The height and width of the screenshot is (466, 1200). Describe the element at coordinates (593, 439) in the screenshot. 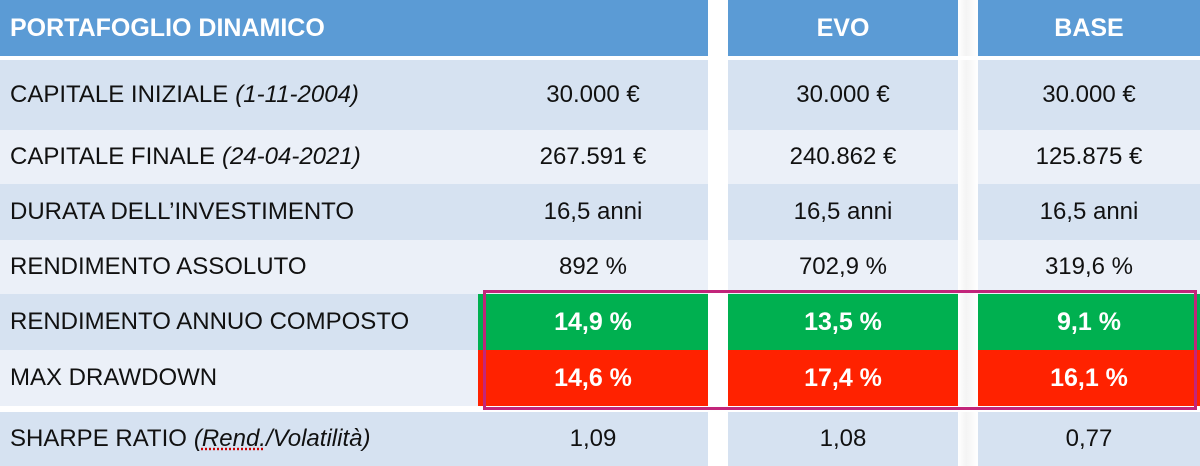

I see `table-cell: 1,09` at that location.